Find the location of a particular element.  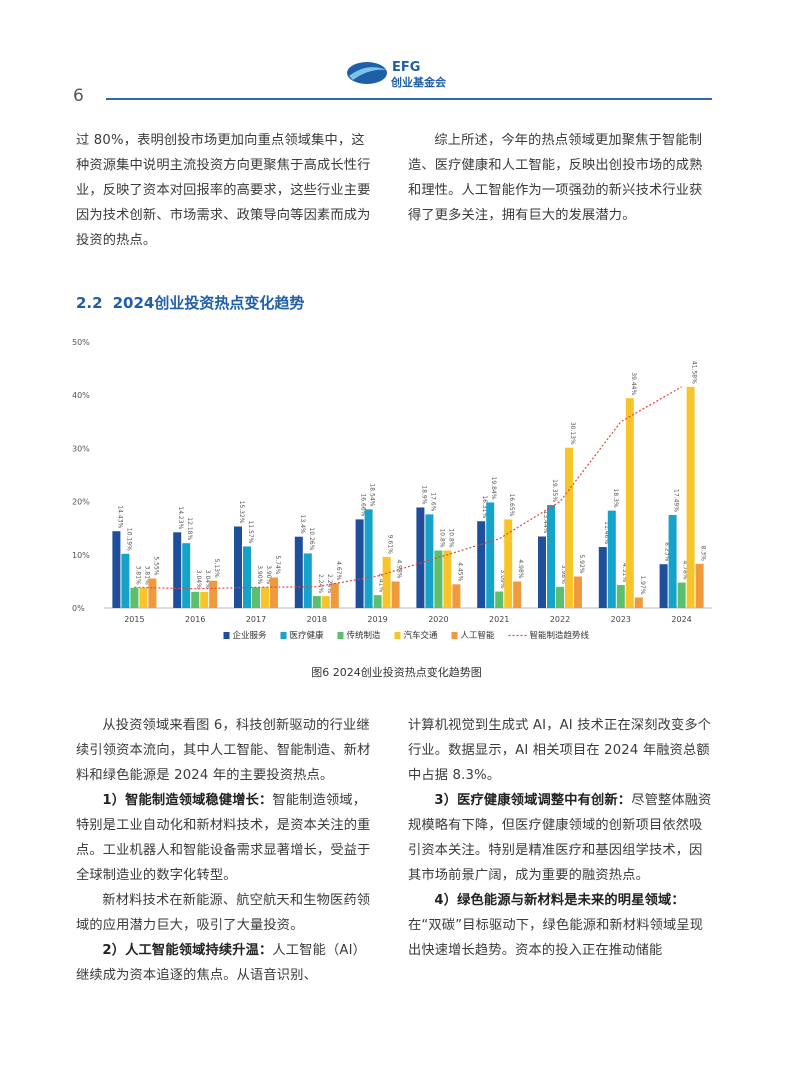

data-label: 11.57% is located at coordinates (250, 532).